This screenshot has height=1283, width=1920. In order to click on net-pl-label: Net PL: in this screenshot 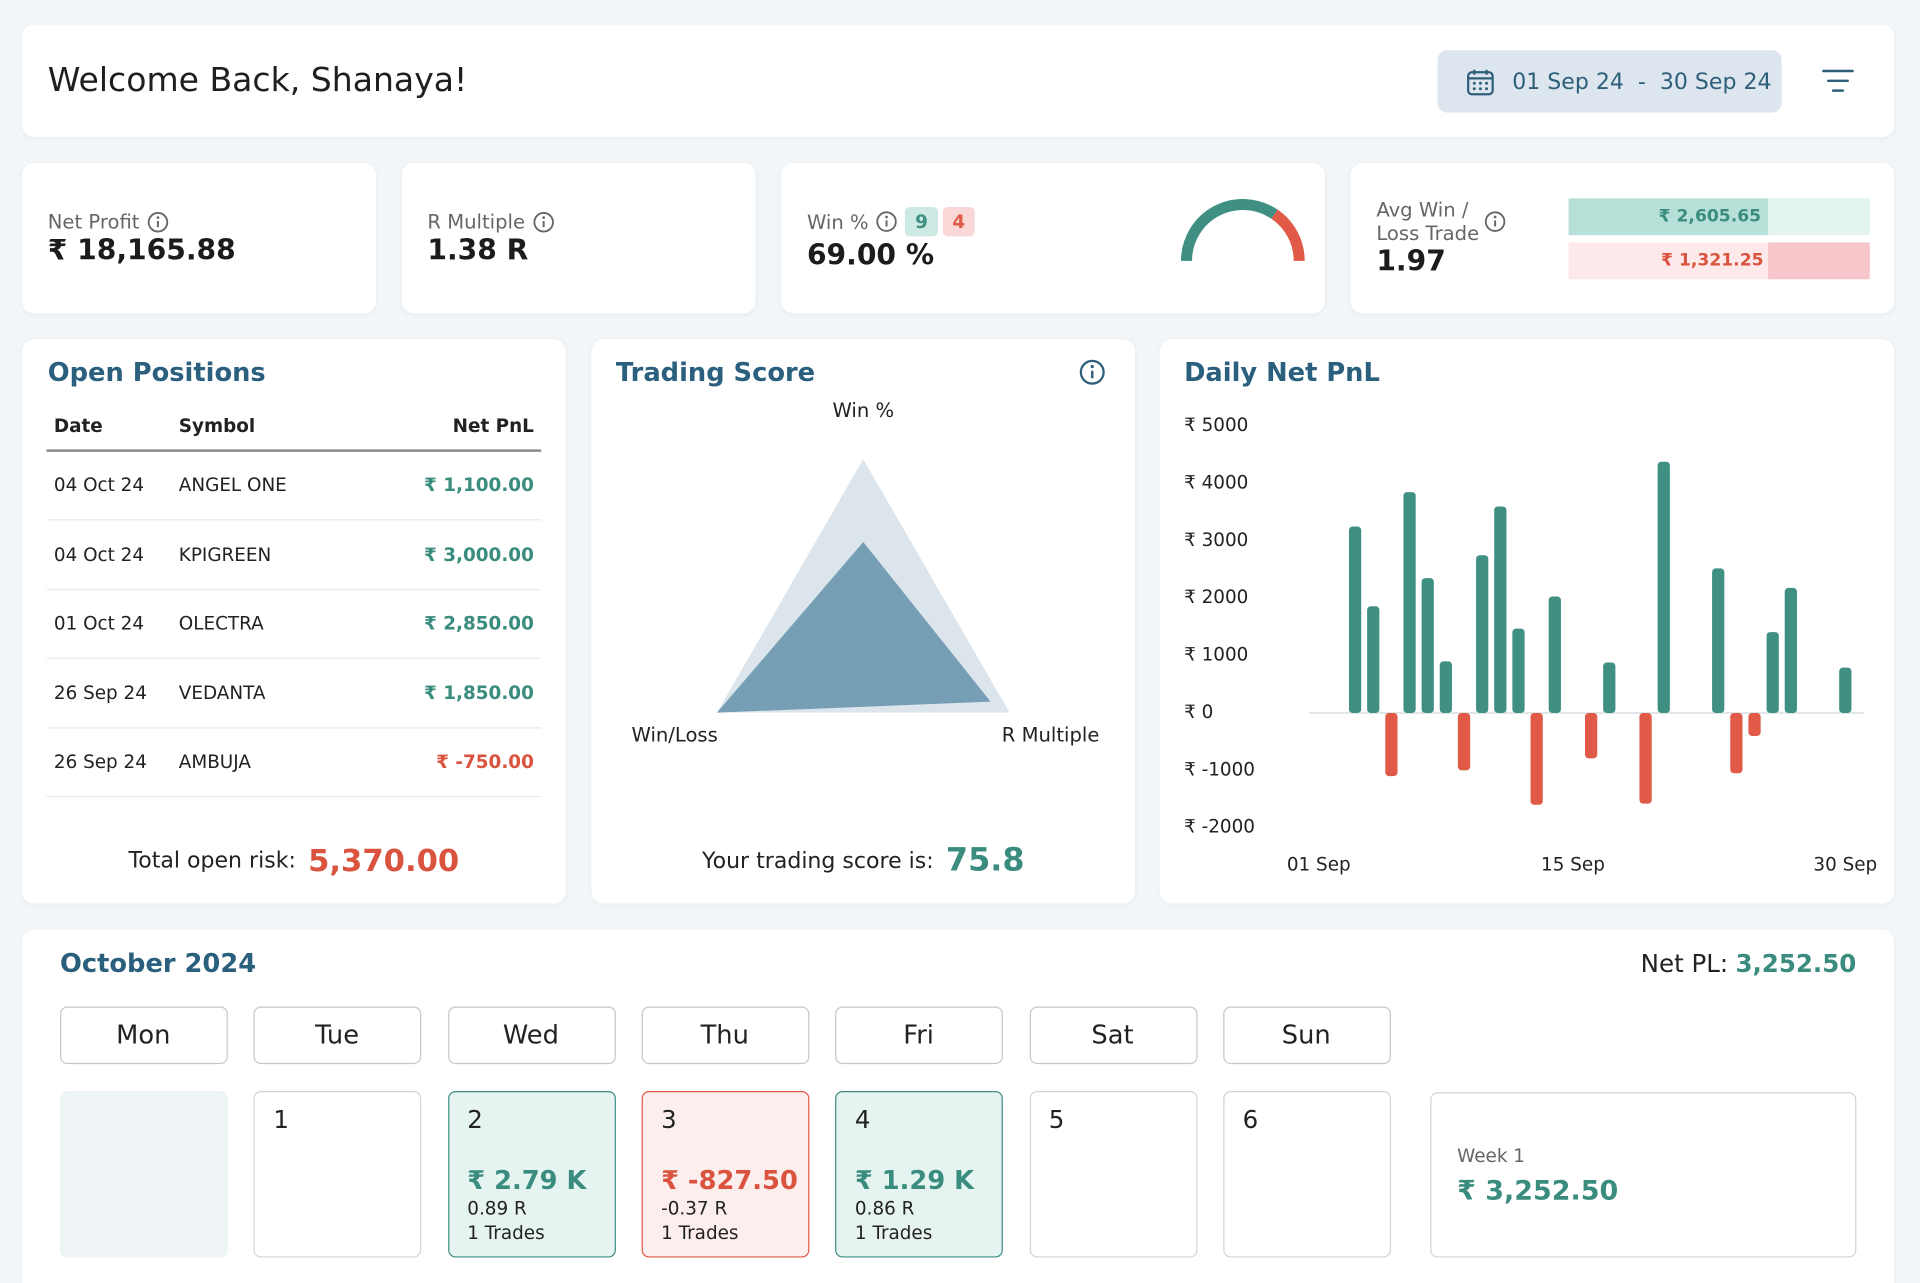, I will do `click(1684, 963)`.